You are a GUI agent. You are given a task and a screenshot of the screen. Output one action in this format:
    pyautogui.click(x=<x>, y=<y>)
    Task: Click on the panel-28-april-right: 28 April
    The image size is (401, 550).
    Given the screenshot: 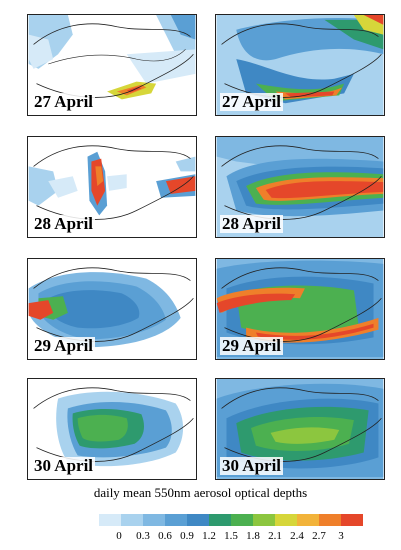 What is the action you would take?
    pyautogui.click(x=300, y=187)
    